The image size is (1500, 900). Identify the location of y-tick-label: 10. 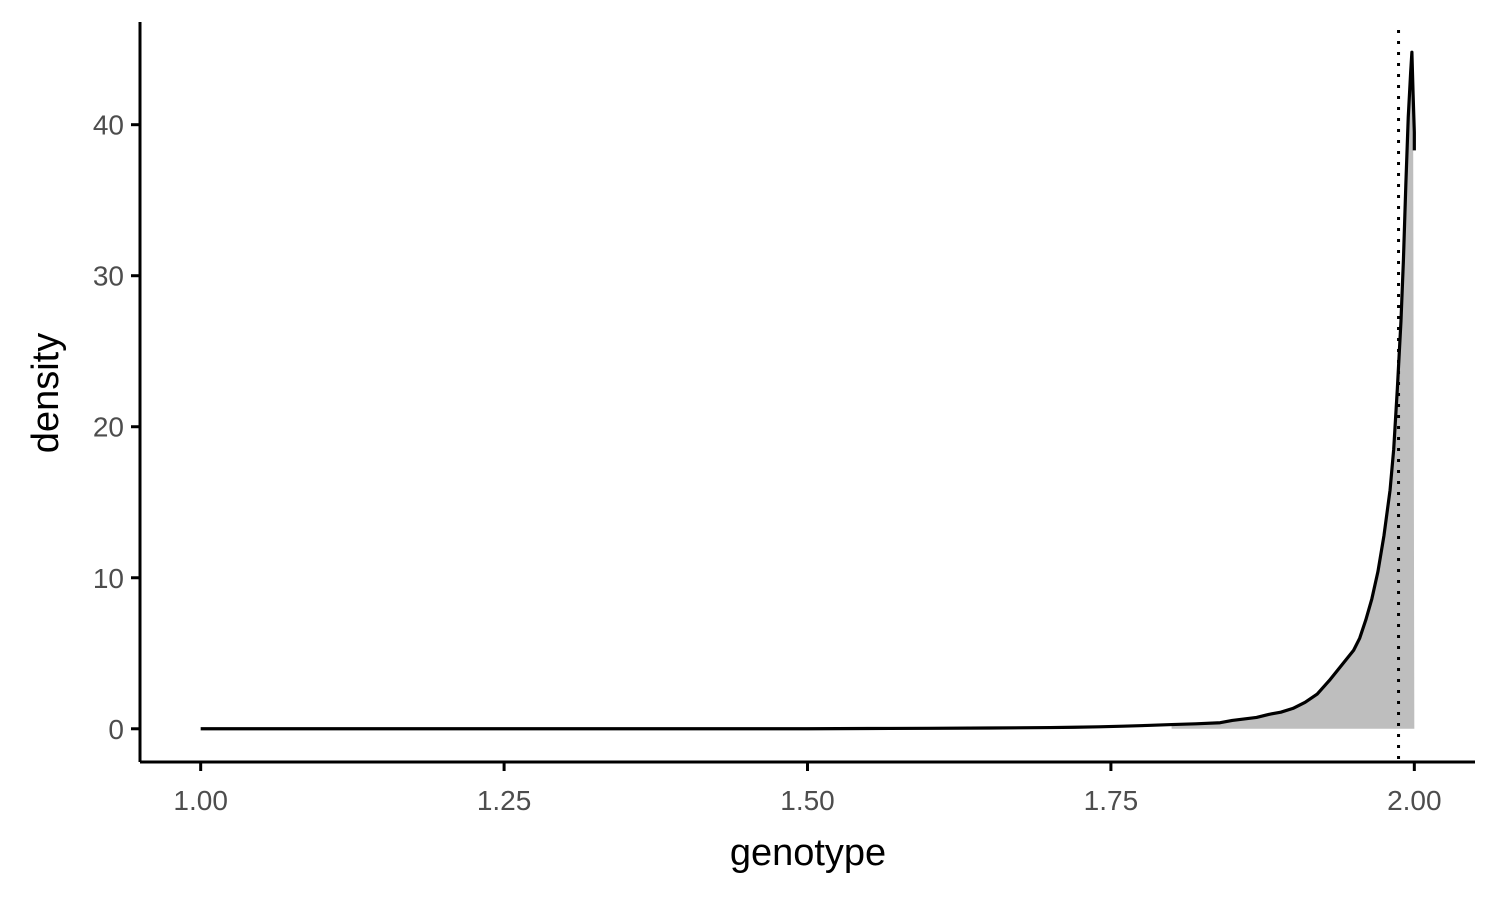
(108, 578).